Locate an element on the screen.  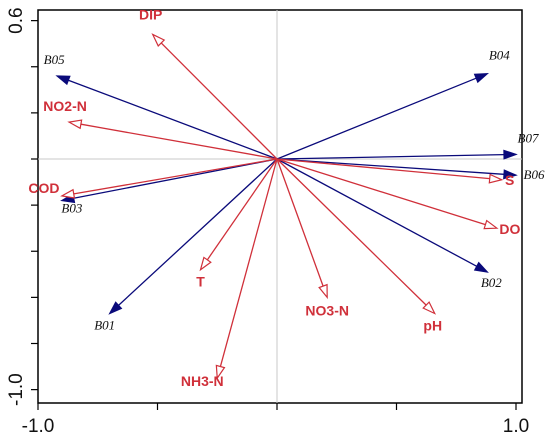
sample-label-b06: B06 is located at coordinates (534, 174).